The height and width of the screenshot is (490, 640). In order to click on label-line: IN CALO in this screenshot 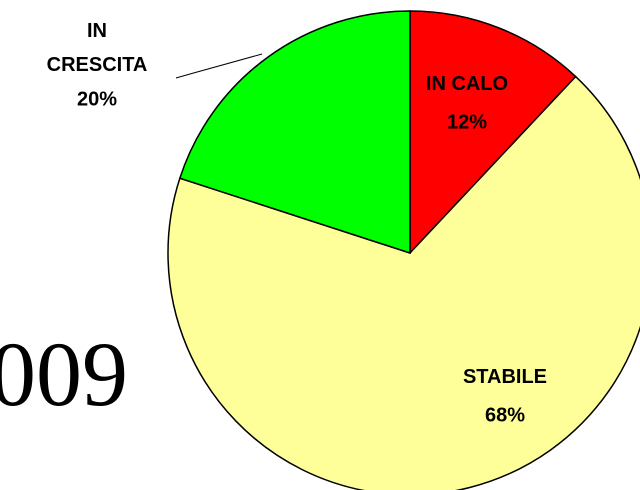, I will do `click(467, 84)`.